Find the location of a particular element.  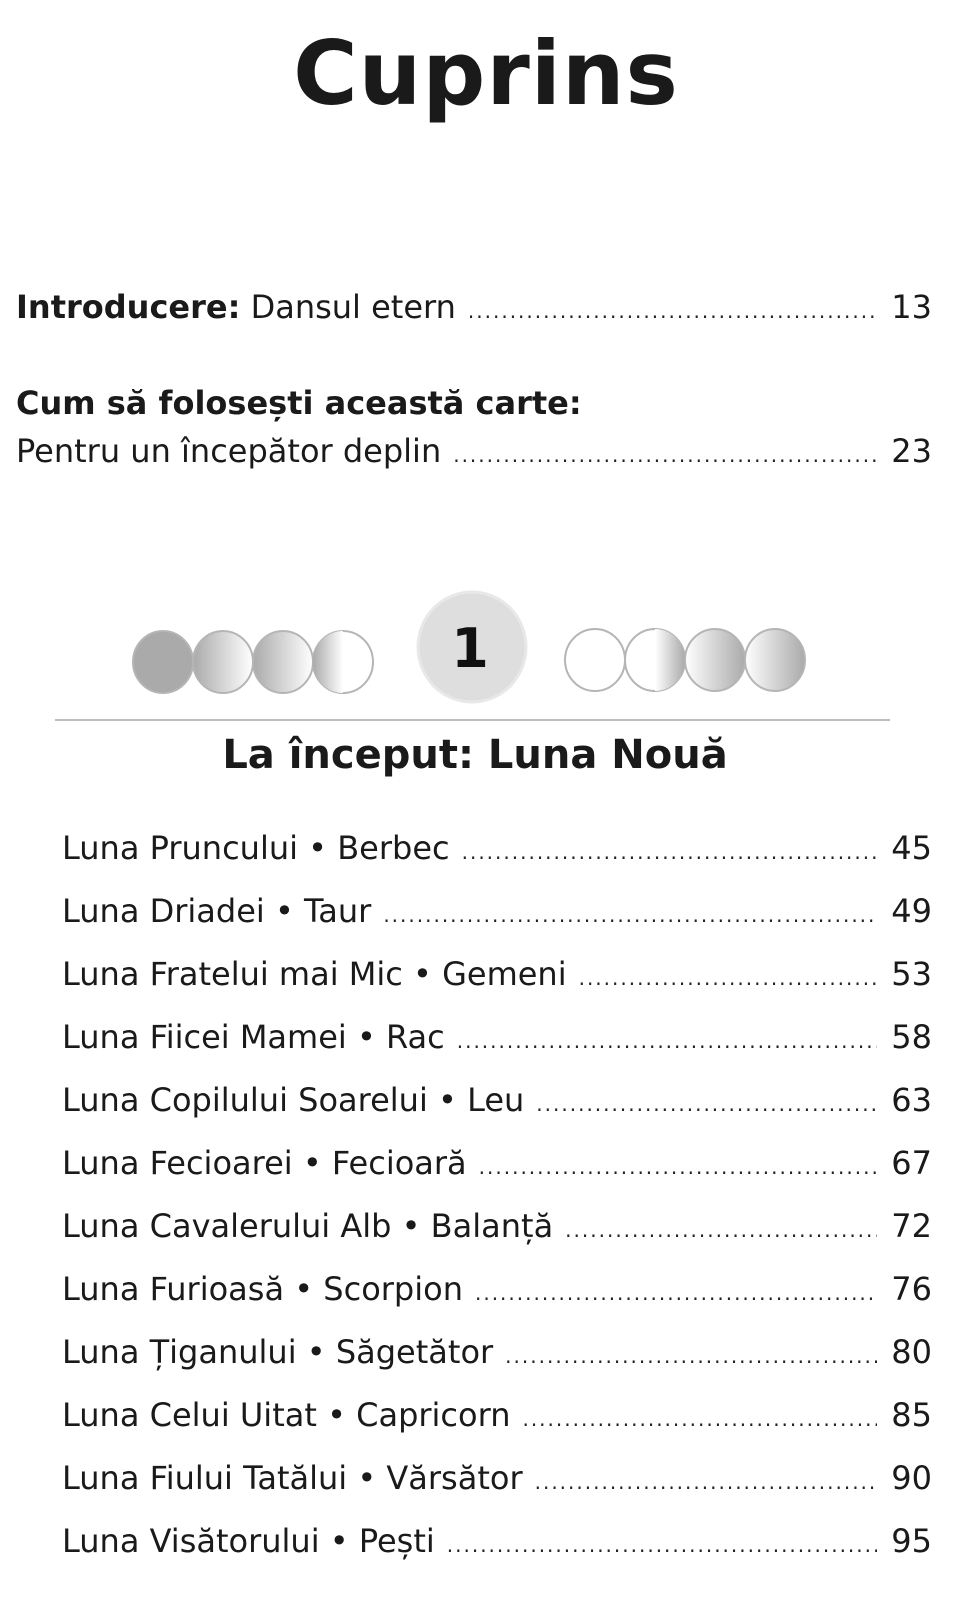

toc-entry: Luna Fiului Tatălui • Vărsător 90 is located at coordinates (497, 1478).